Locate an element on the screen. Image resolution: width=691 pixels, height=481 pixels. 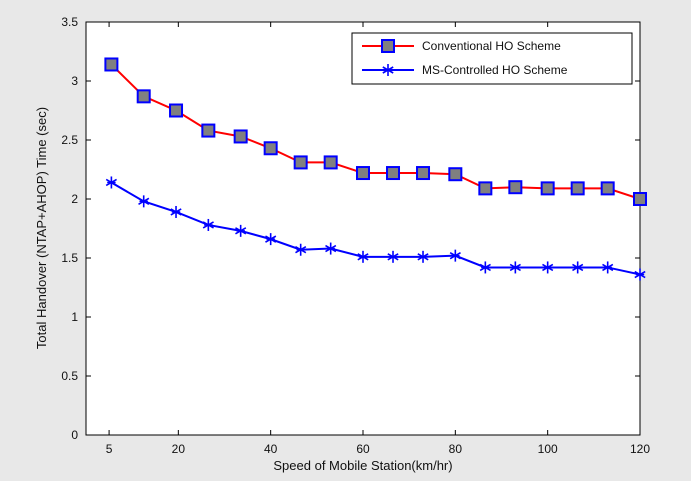
legend-box is located at coordinates (492, 58).